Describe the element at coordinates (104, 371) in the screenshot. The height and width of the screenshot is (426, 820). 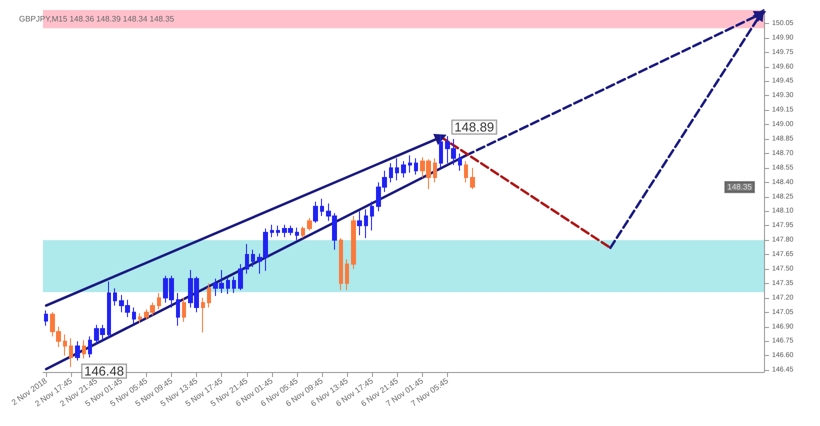
I see `annotation: 146.48` at that location.